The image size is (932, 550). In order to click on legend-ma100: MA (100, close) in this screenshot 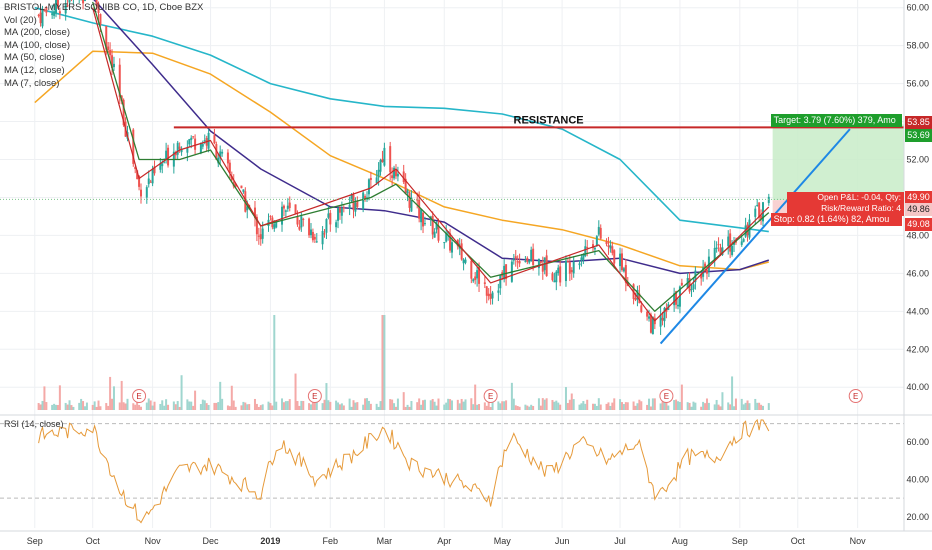, I will do `click(37, 45)`.